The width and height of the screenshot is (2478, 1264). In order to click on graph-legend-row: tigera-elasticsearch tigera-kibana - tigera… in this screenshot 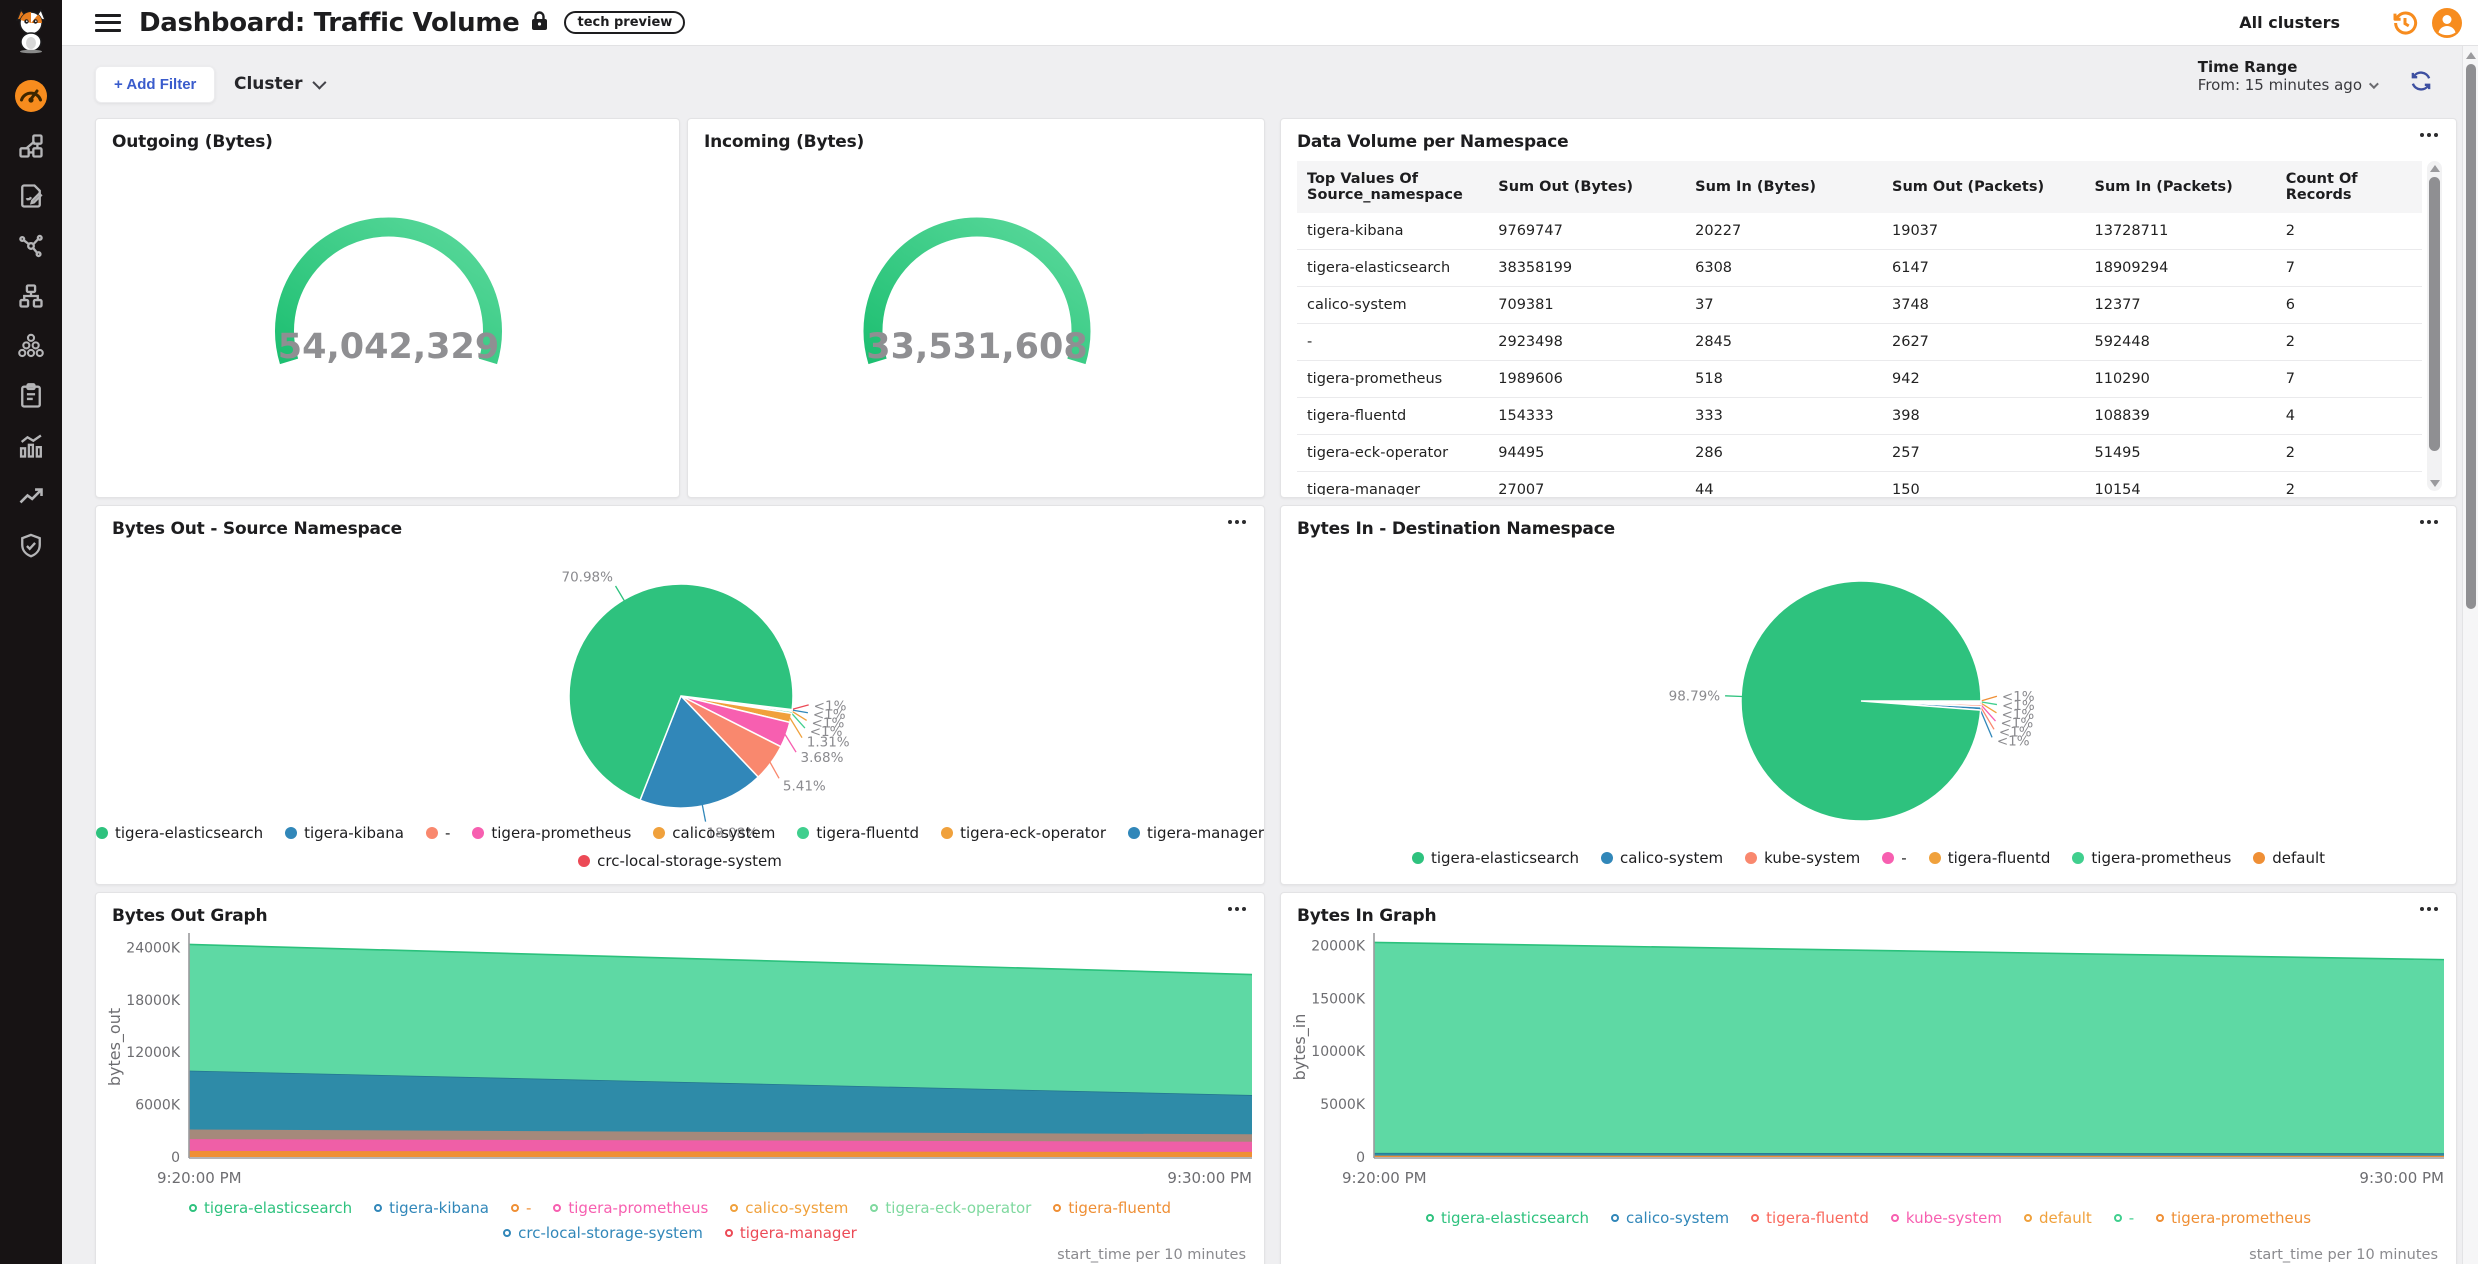, I will do `click(680, 1208)`.